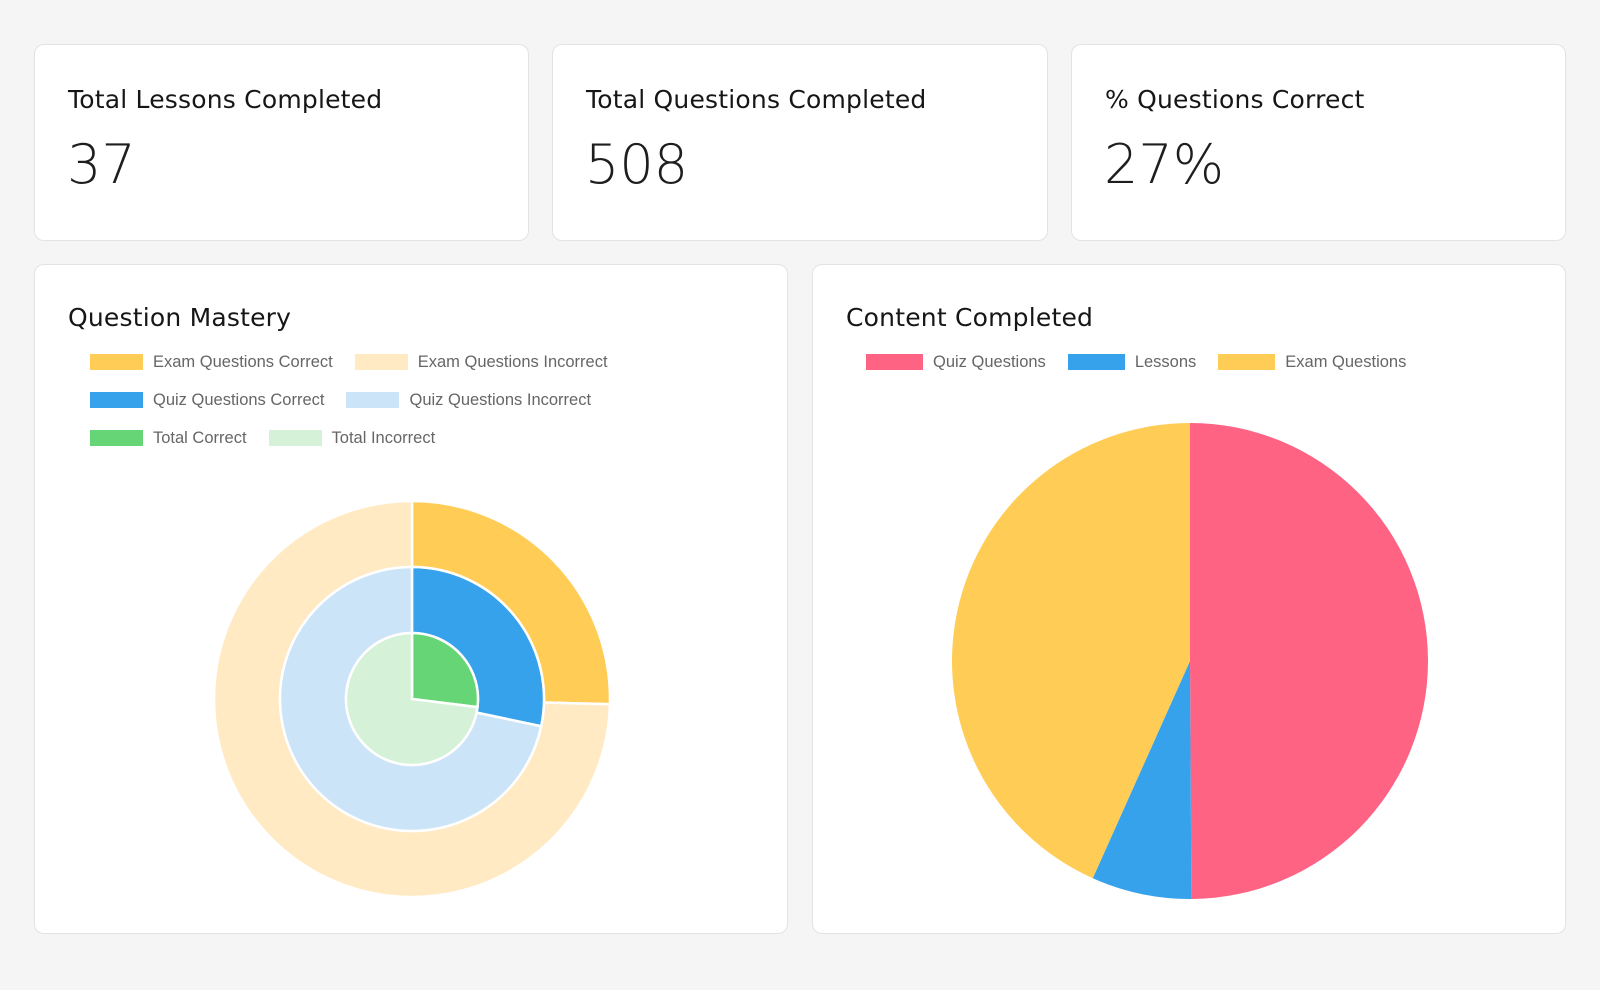 This screenshot has width=1600, height=990. I want to click on legend-label: Quiz Questions Correct, so click(239, 399).